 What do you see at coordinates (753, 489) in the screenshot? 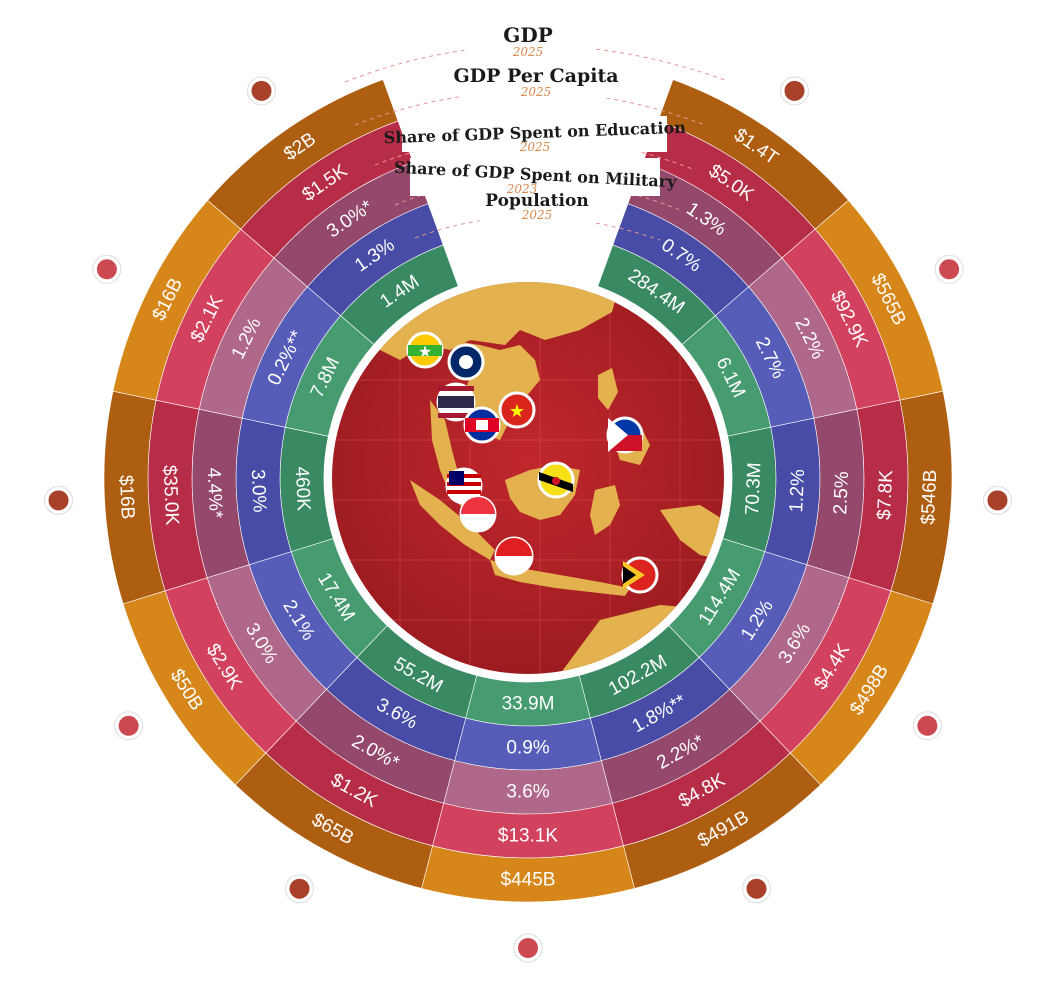
I see `population-value-label: 70.3M` at bounding box center [753, 489].